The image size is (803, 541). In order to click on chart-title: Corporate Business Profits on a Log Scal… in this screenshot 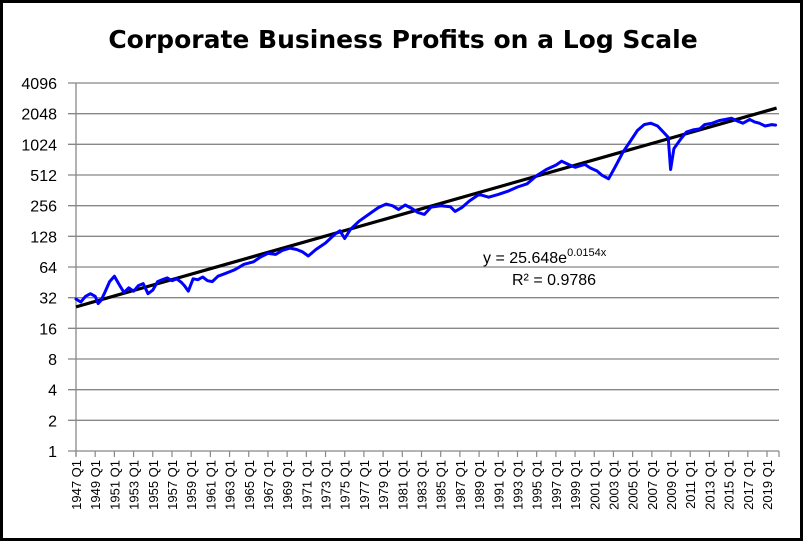, I will do `click(402, 39)`.